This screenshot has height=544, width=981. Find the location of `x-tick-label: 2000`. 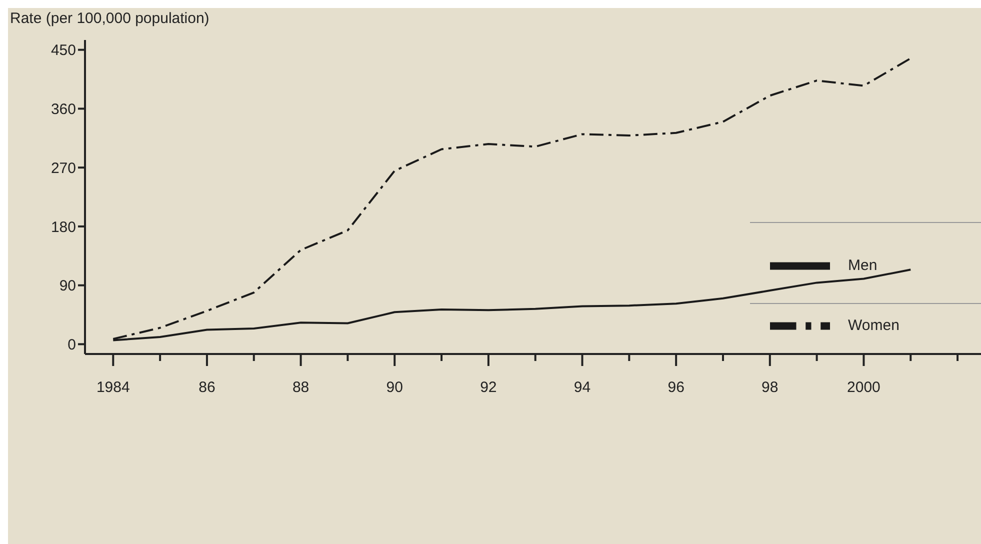

x-tick-label: 2000 is located at coordinates (863, 387).